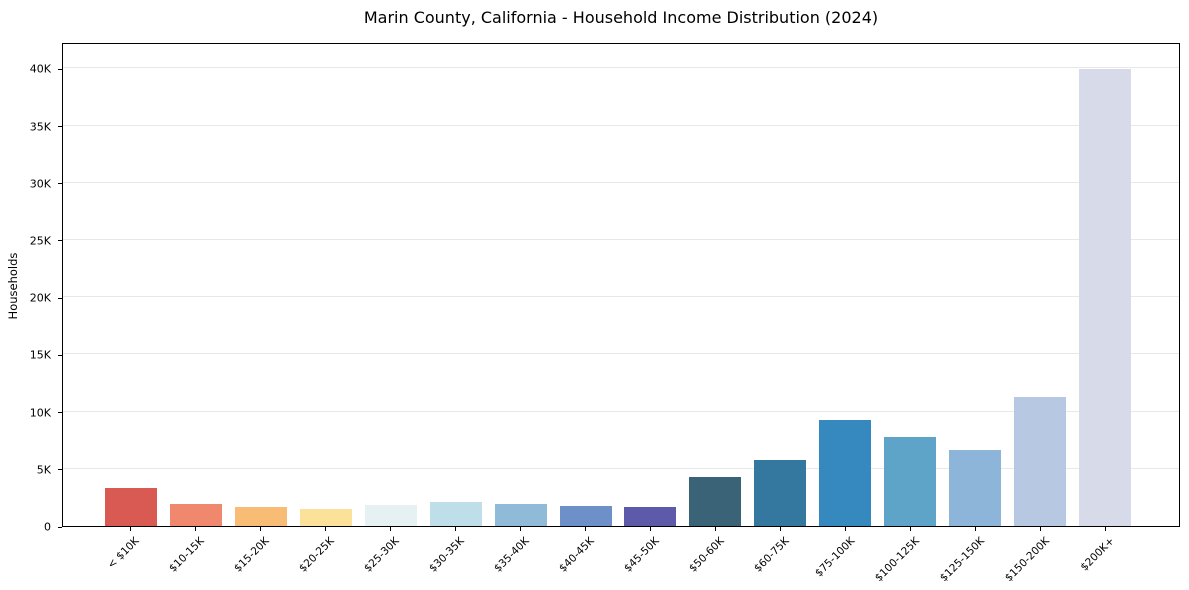 This screenshot has width=1189, height=590. I want to click on y-tick-label: 0, so click(47, 527).